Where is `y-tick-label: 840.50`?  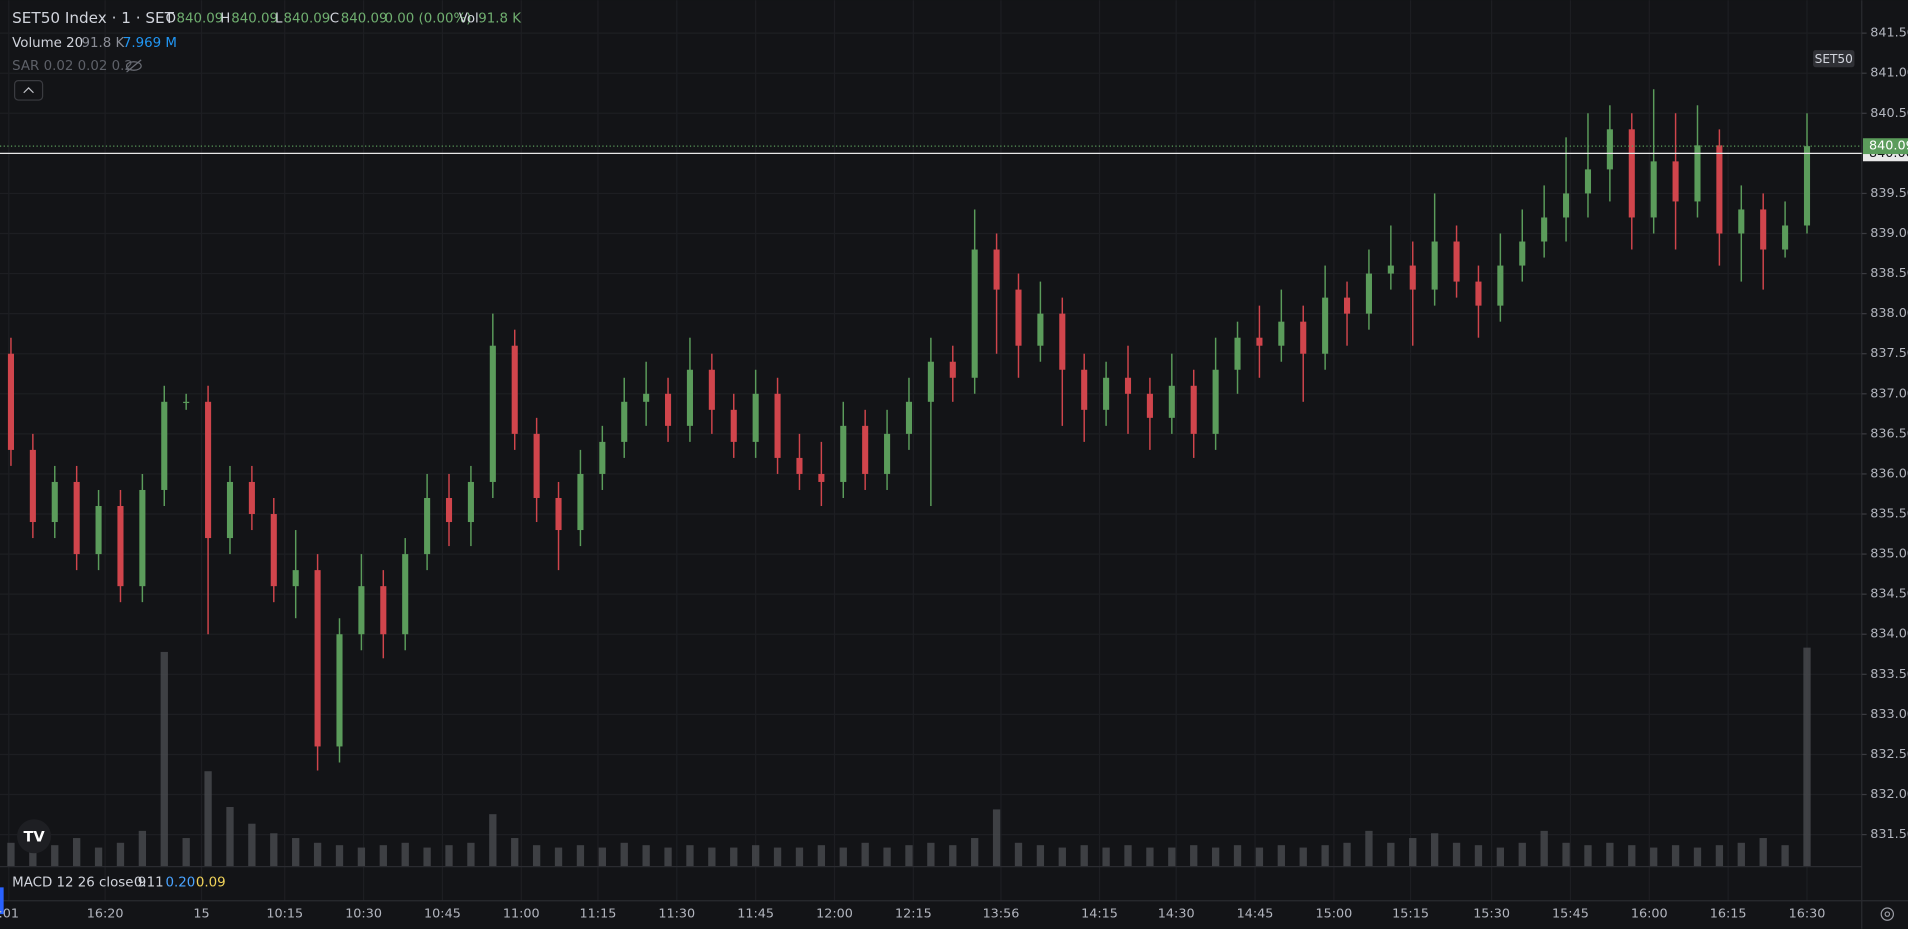 y-tick-label: 840.50 is located at coordinates (1889, 113).